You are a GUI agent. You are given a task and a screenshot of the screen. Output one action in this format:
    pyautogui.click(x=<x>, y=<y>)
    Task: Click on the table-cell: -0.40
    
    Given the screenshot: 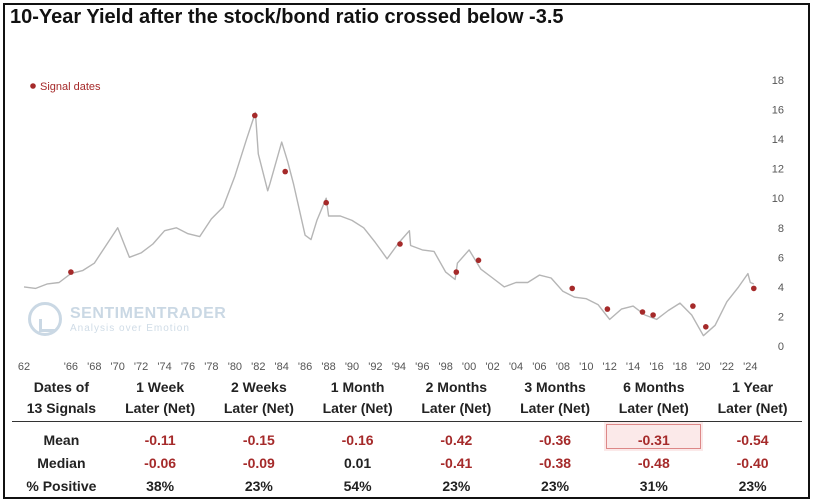 What is the action you would take?
    pyautogui.click(x=752, y=462)
    